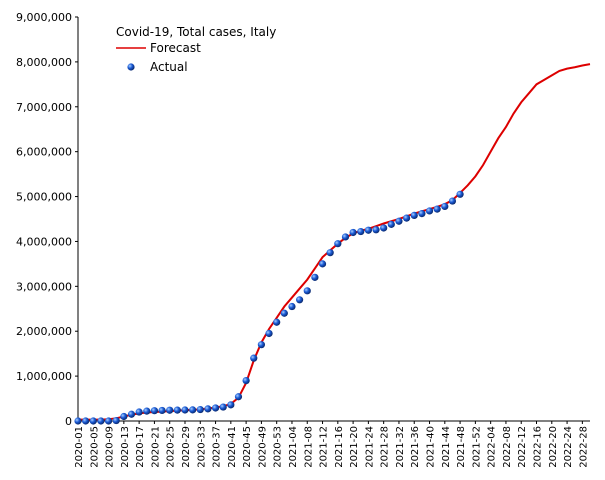 This screenshot has height=480, width=605. I want to click on legend-point, so click(131, 67).